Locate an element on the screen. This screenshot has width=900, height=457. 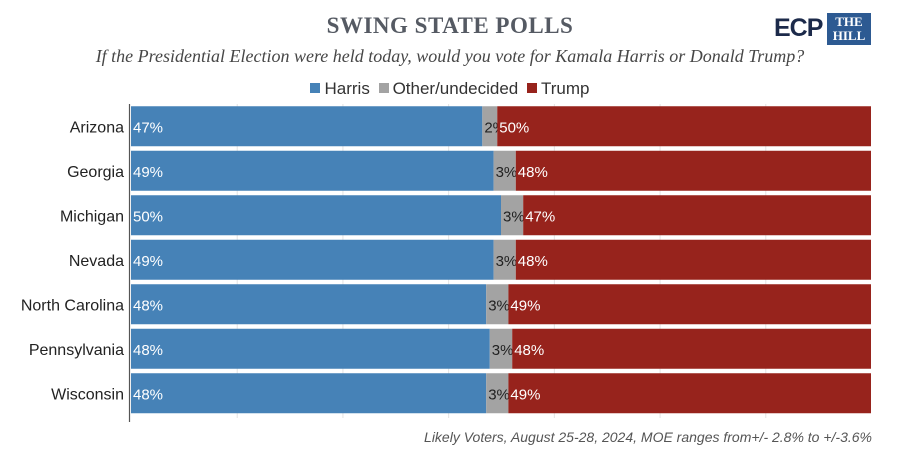
legend-label-other: Other/undecided is located at coordinates (455, 88).